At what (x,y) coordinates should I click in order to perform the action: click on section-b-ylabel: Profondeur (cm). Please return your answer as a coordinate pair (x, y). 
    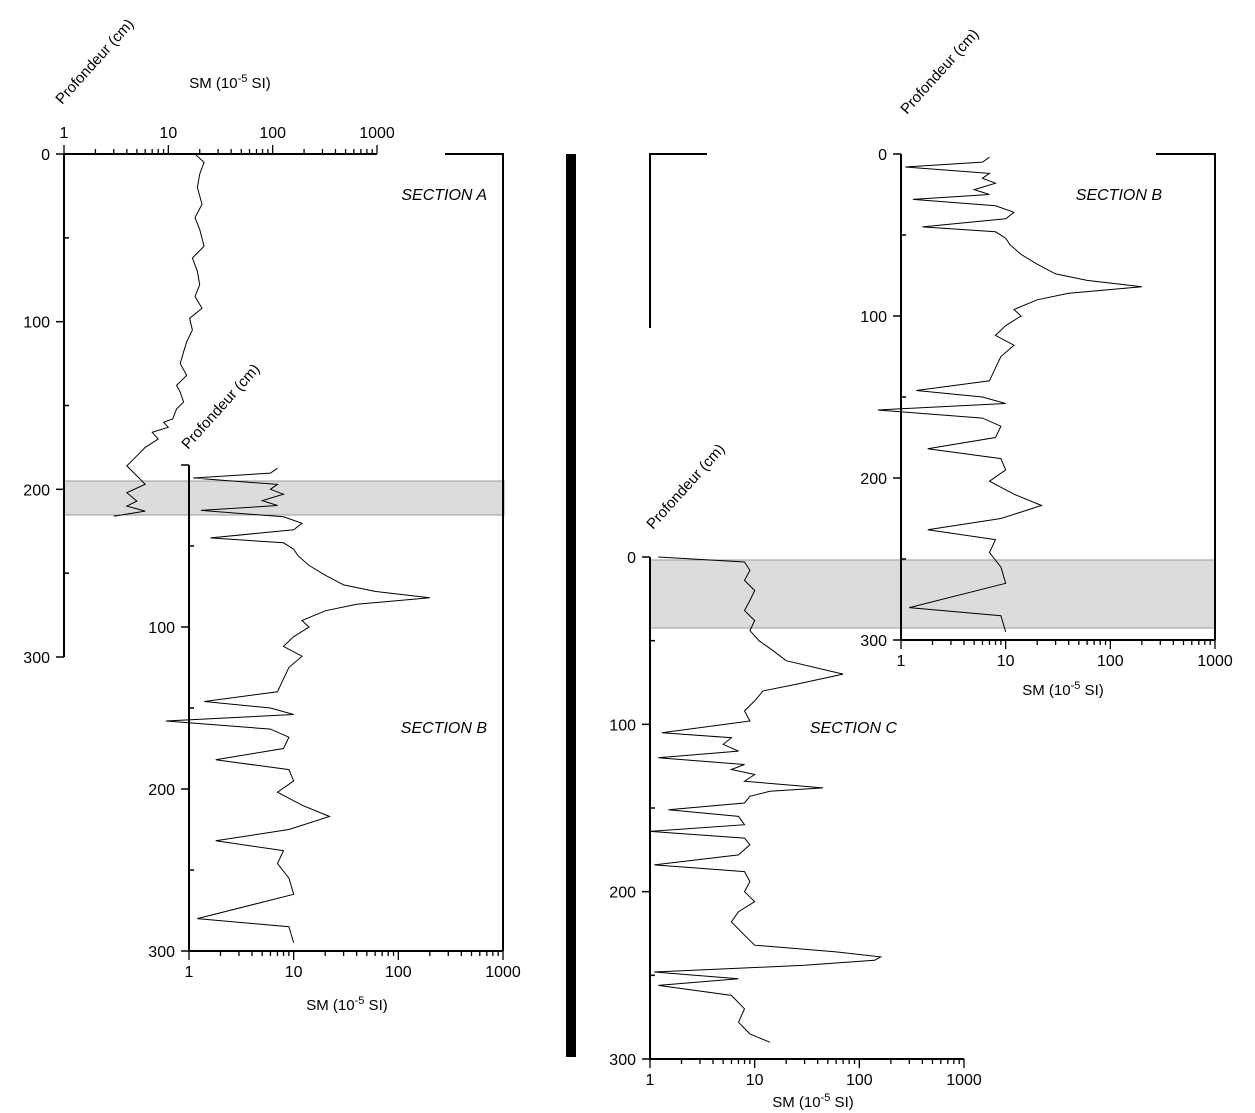
    Looking at the image, I should click on (220, 407).